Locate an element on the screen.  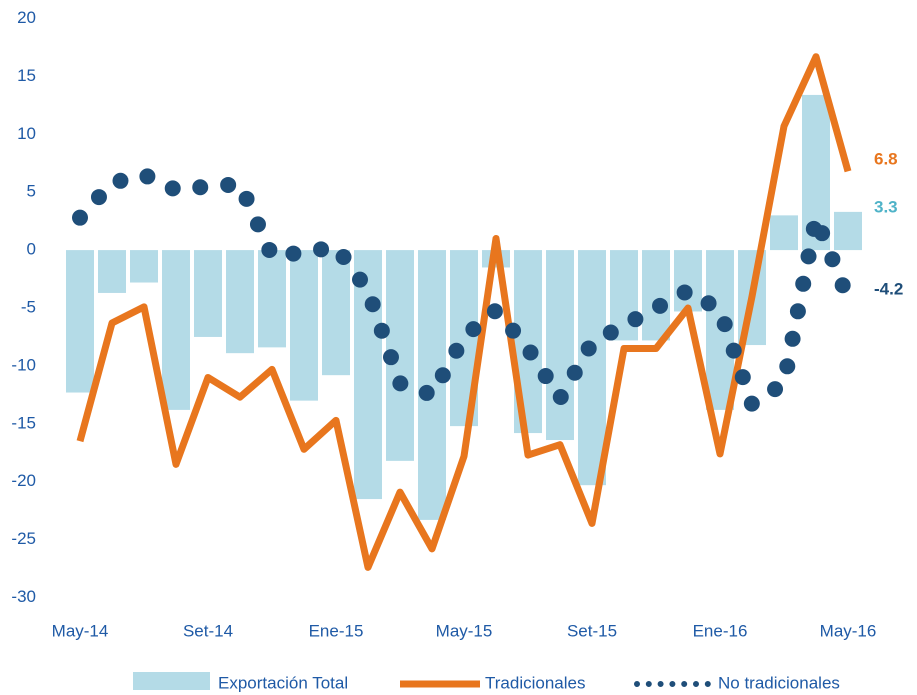
x-tick-label: Ene-16 is located at coordinates (720, 630).